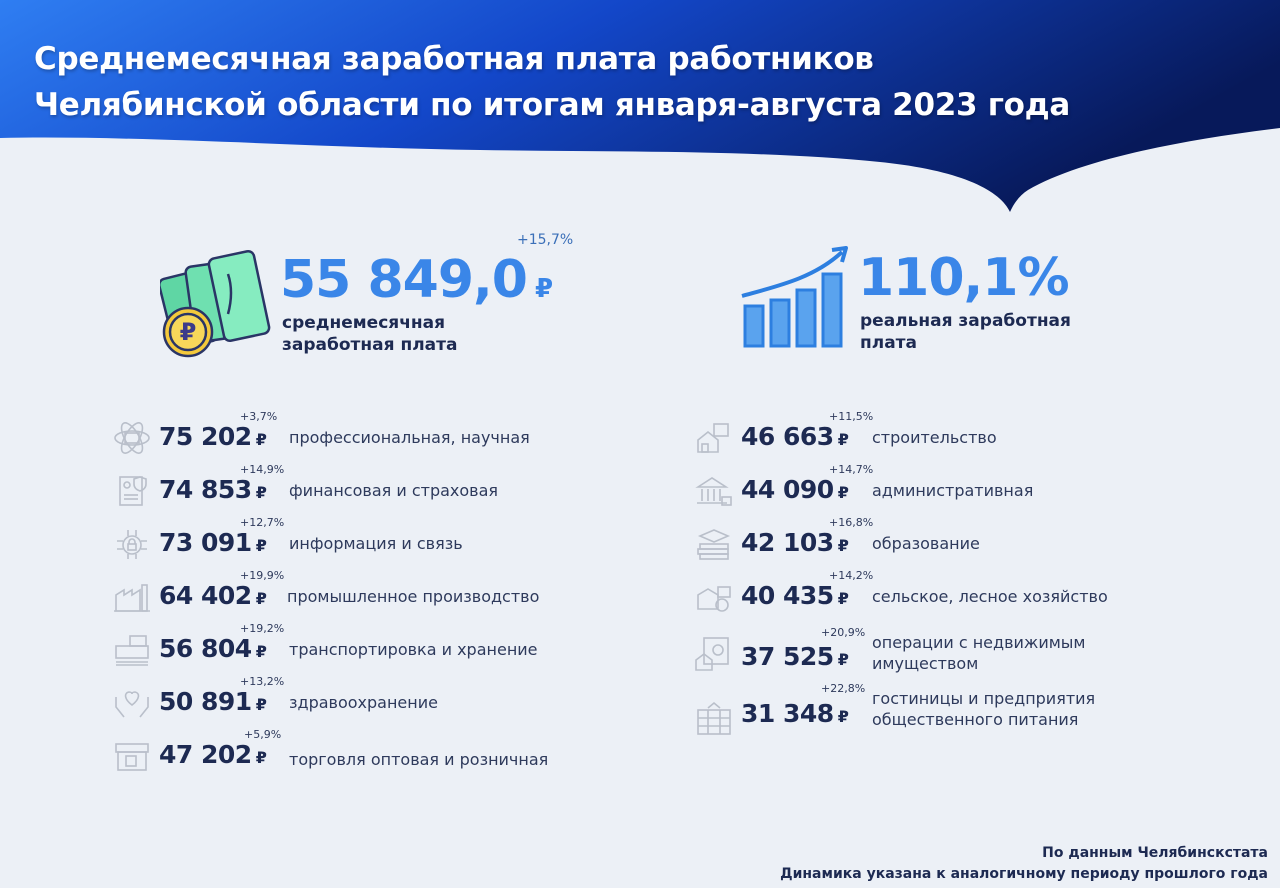 The width and height of the screenshot is (1280, 888). I want to click on average-wage-number: 55 849,0, so click(404, 280).